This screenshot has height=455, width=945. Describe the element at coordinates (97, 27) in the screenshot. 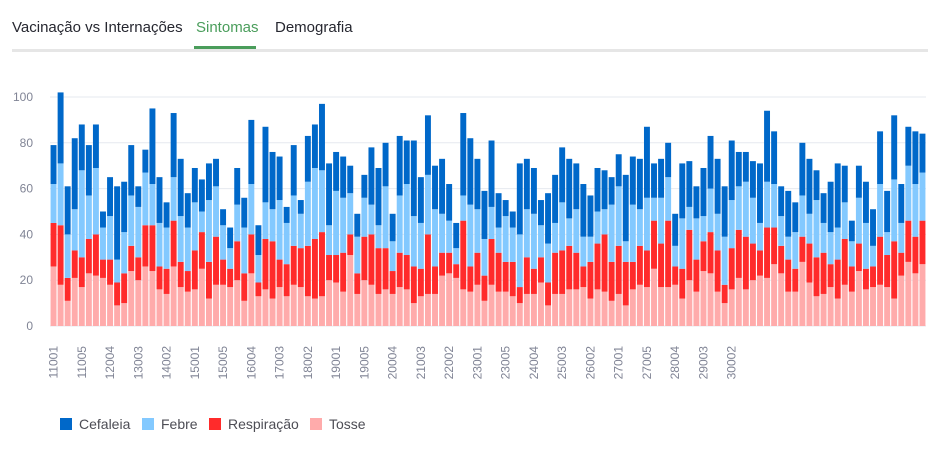

I see `tab-vacinacao-vs-internacoes: Vacinação vs Internações` at that location.